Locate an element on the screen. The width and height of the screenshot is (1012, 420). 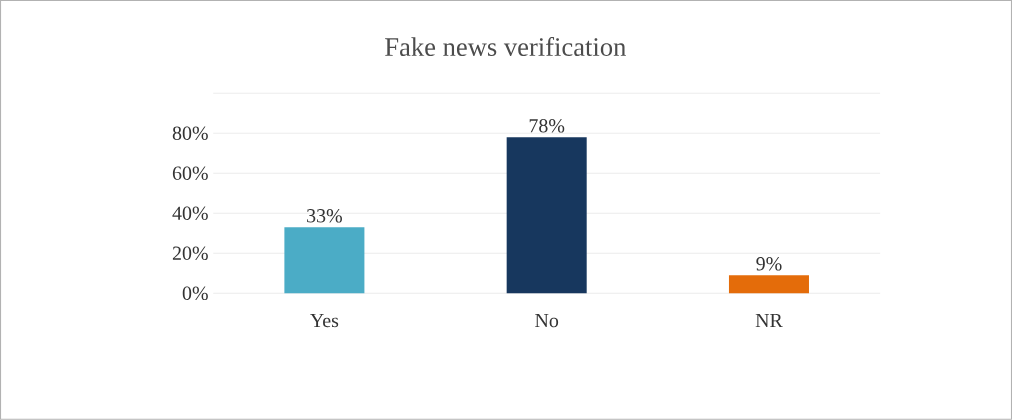
y-tick-label: 40% is located at coordinates (190, 213).